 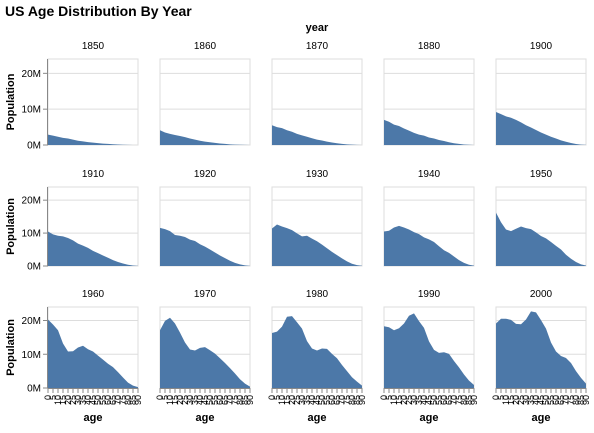 I want to click on panel-header-1850: 1850, so click(x=93, y=46).